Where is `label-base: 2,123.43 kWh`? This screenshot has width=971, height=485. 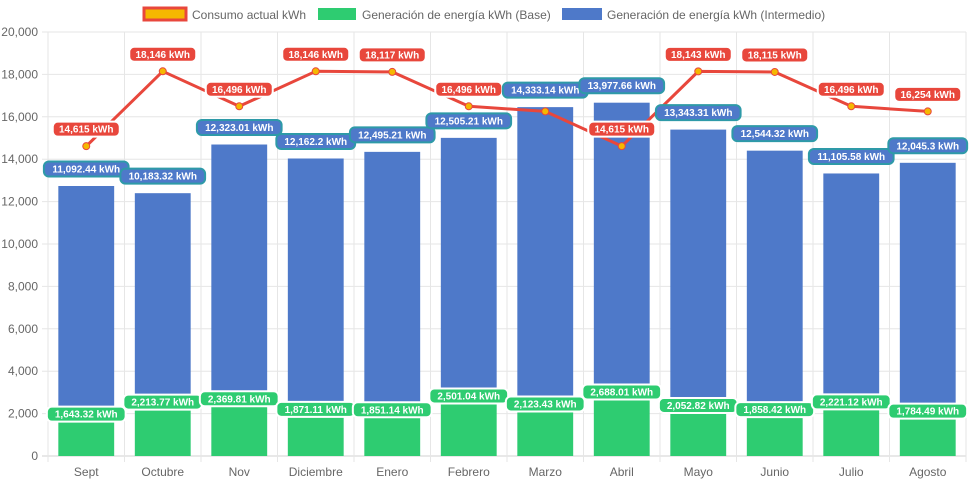 label-base: 2,123.43 kWh is located at coordinates (545, 404).